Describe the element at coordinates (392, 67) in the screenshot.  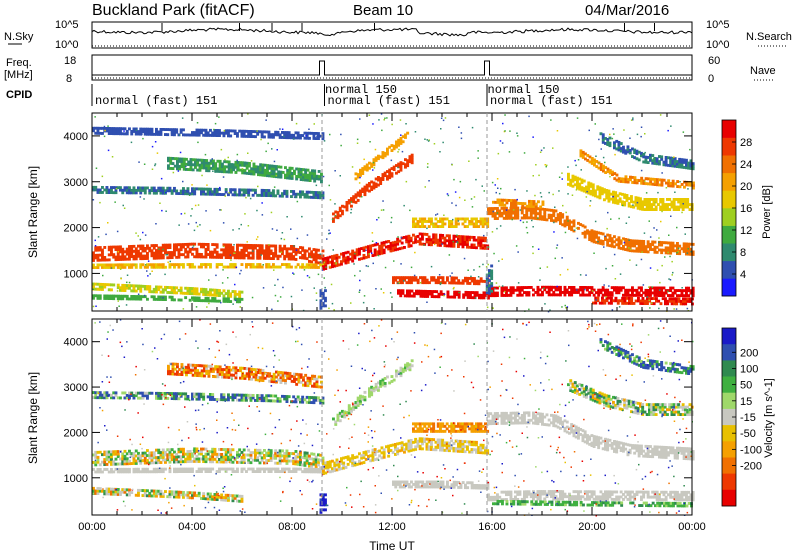
I see `freq-panel-frame` at that location.